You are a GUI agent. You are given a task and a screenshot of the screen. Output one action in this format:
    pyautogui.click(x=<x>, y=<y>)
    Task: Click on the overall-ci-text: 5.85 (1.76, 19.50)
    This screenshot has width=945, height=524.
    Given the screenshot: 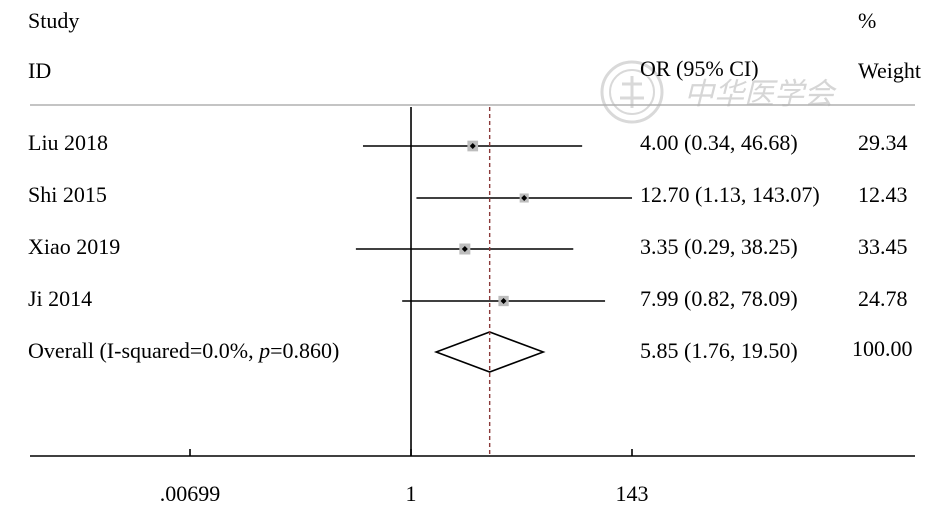 What is the action you would take?
    pyautogui.click(x=719, y=350)
    